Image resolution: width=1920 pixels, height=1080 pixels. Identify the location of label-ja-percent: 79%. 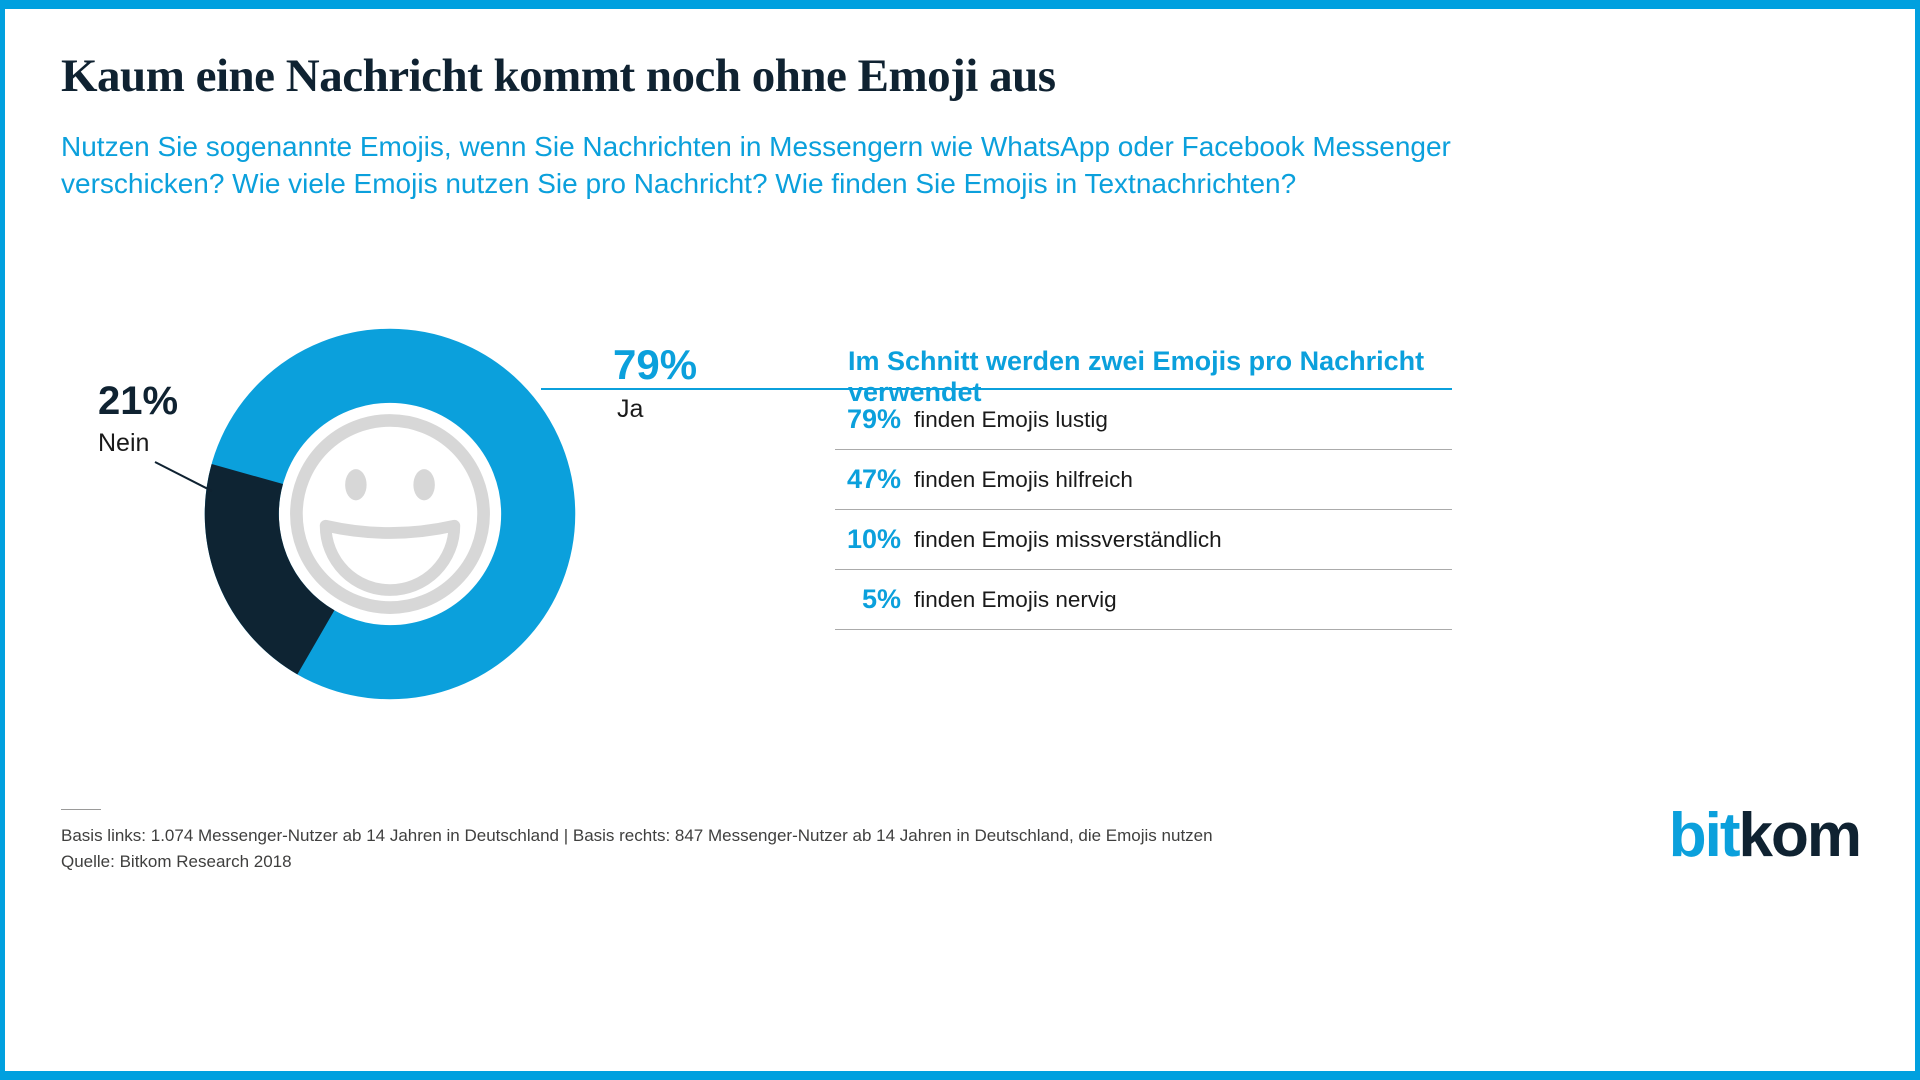
(655, 364).